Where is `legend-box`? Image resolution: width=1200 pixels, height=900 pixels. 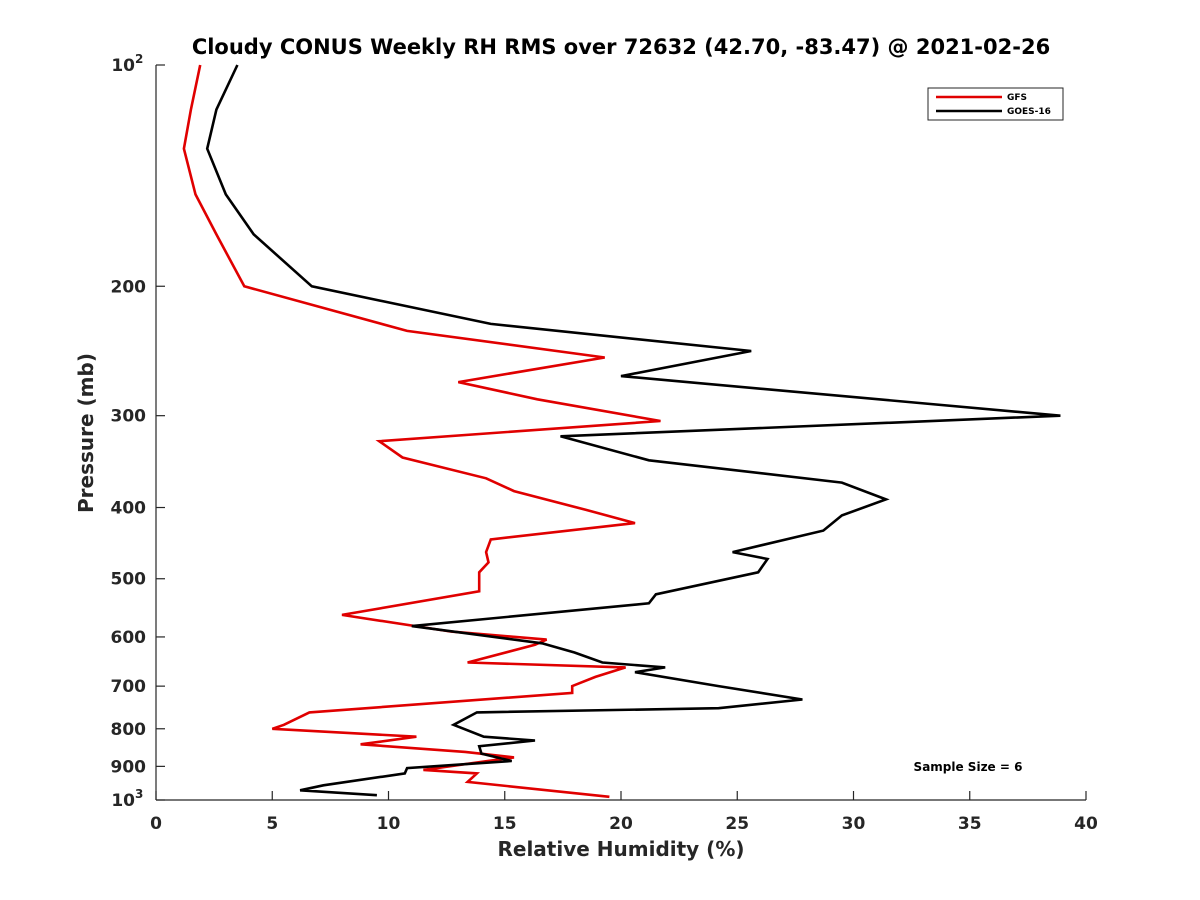 legend-box is located at coordinates (995, 104).